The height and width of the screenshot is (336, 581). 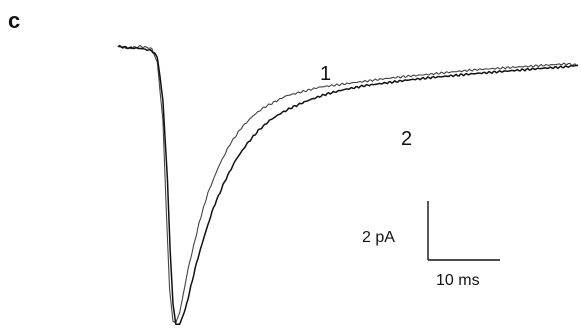 I want to click on trace-label-1: 1, so click(x=325, y=74).